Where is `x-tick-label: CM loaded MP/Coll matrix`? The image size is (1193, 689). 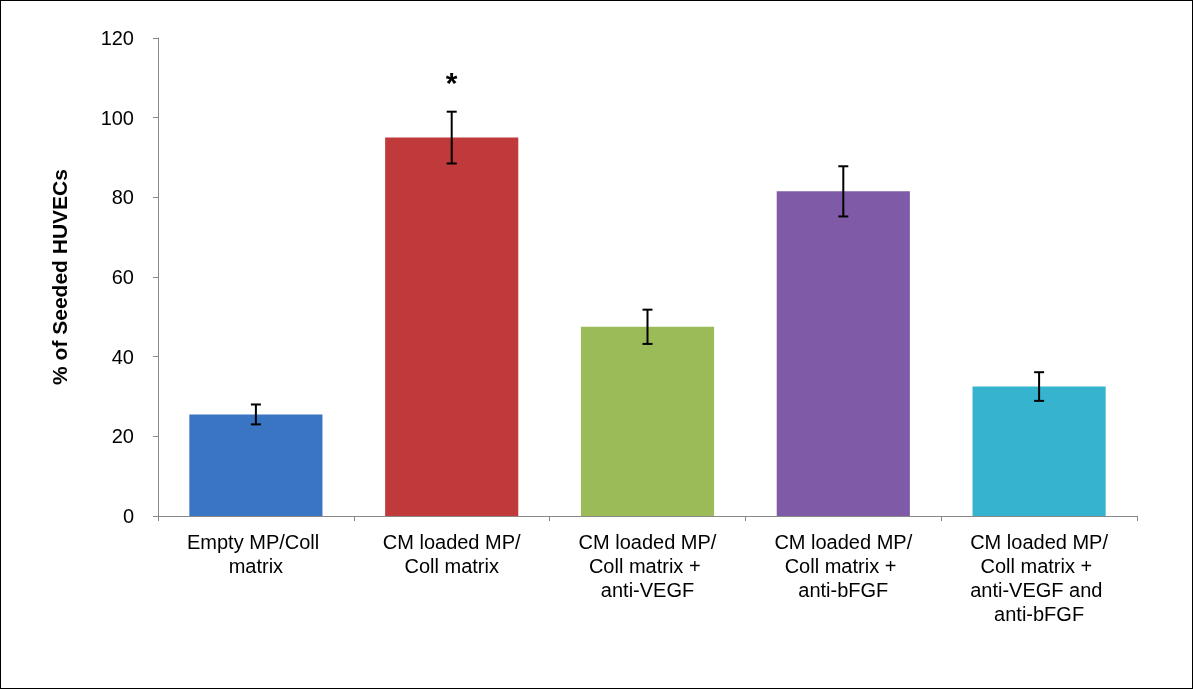 x-tick-label: CM loaded MP/Coll matrix is located at coordinates (452, 554).